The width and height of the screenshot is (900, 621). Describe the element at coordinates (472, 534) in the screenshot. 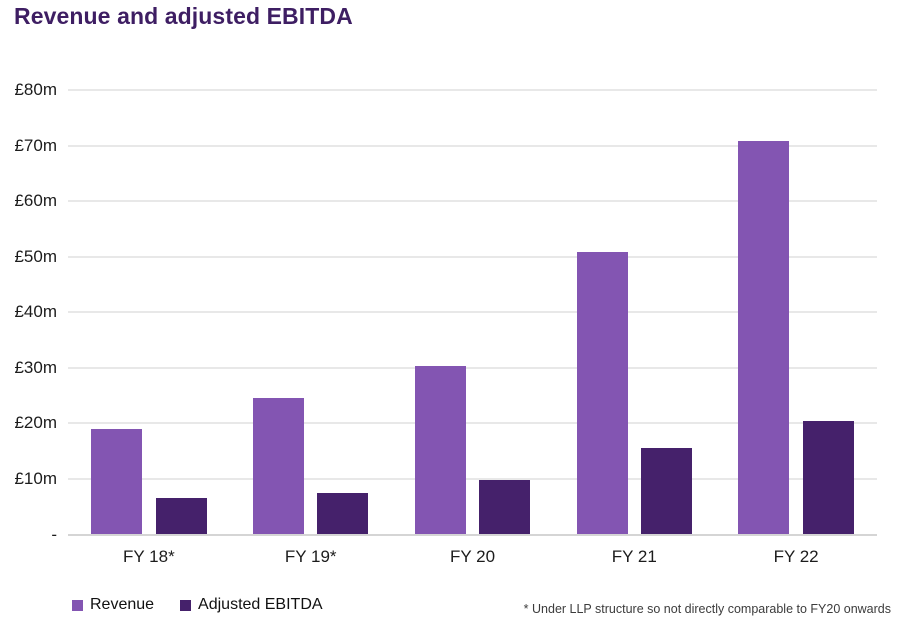

I see `x-axis-baseline` at that location.